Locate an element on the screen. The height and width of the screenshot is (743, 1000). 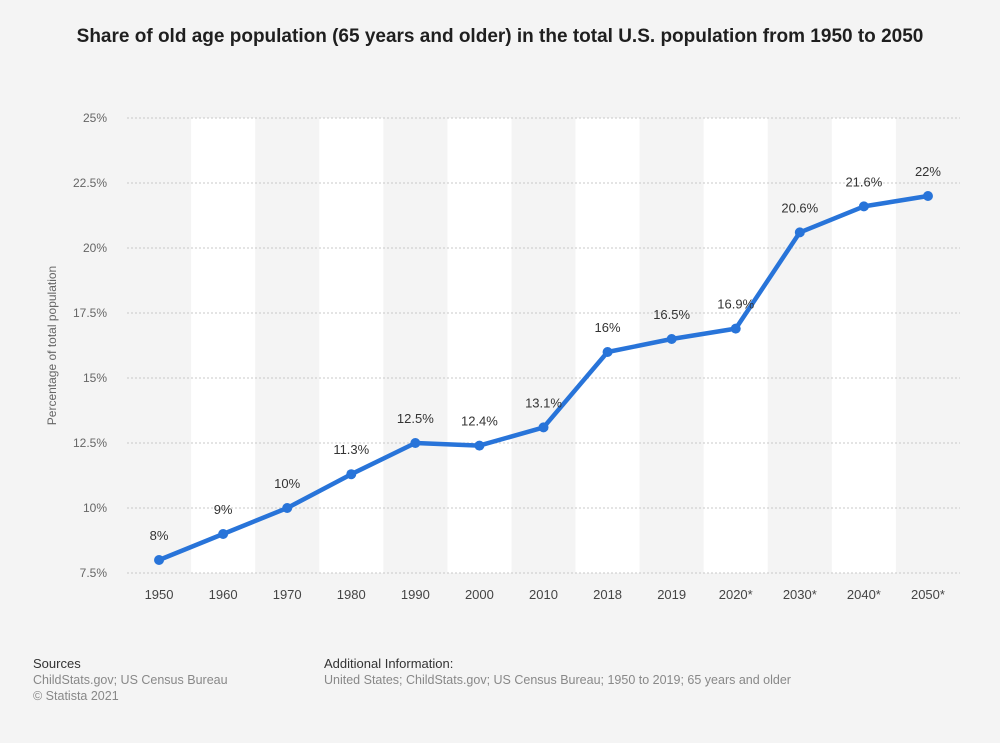
y-tick-label: 22.5% is located at coordinates (90, 183).